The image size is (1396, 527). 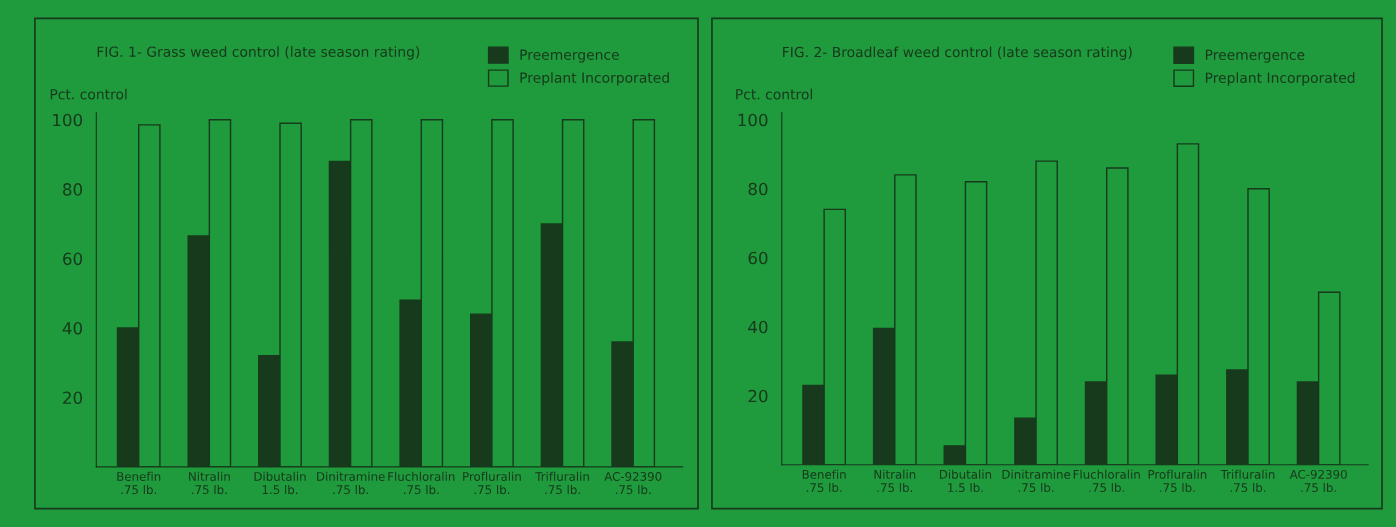 I want to click on chart-title: FIG. 1- Grass weed control (late season rating), so click(x=258, y=53).